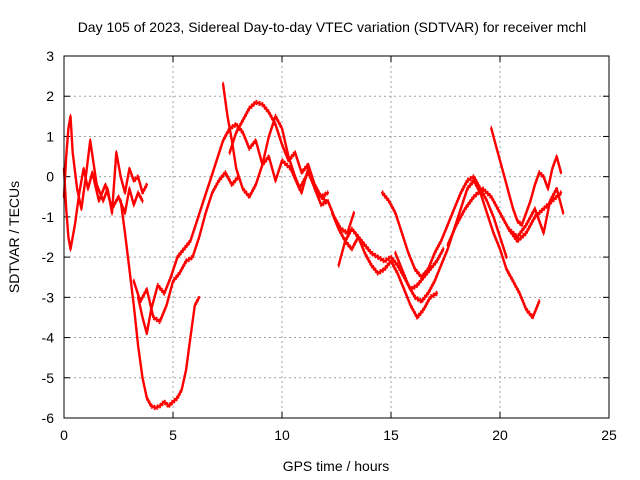  Describe the element at coordinates (50, 177) in the screenshot. I see `y-tick-label: 0` at that location.